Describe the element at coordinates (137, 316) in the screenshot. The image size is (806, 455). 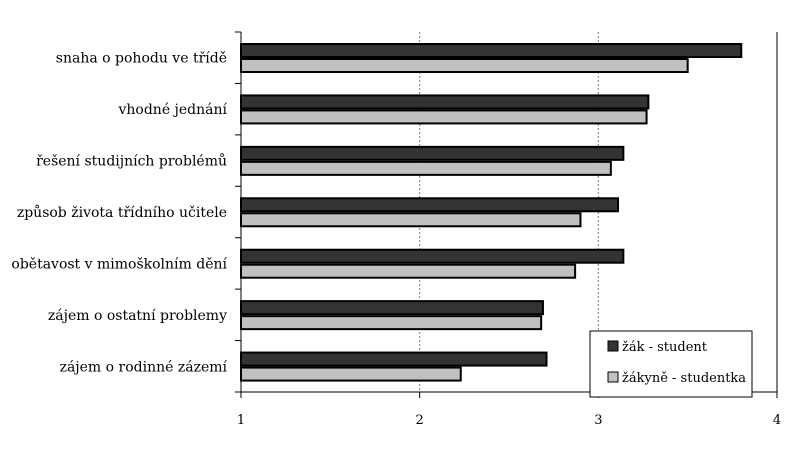
I see `category-label: zájem o ostatní problemy` at that location.